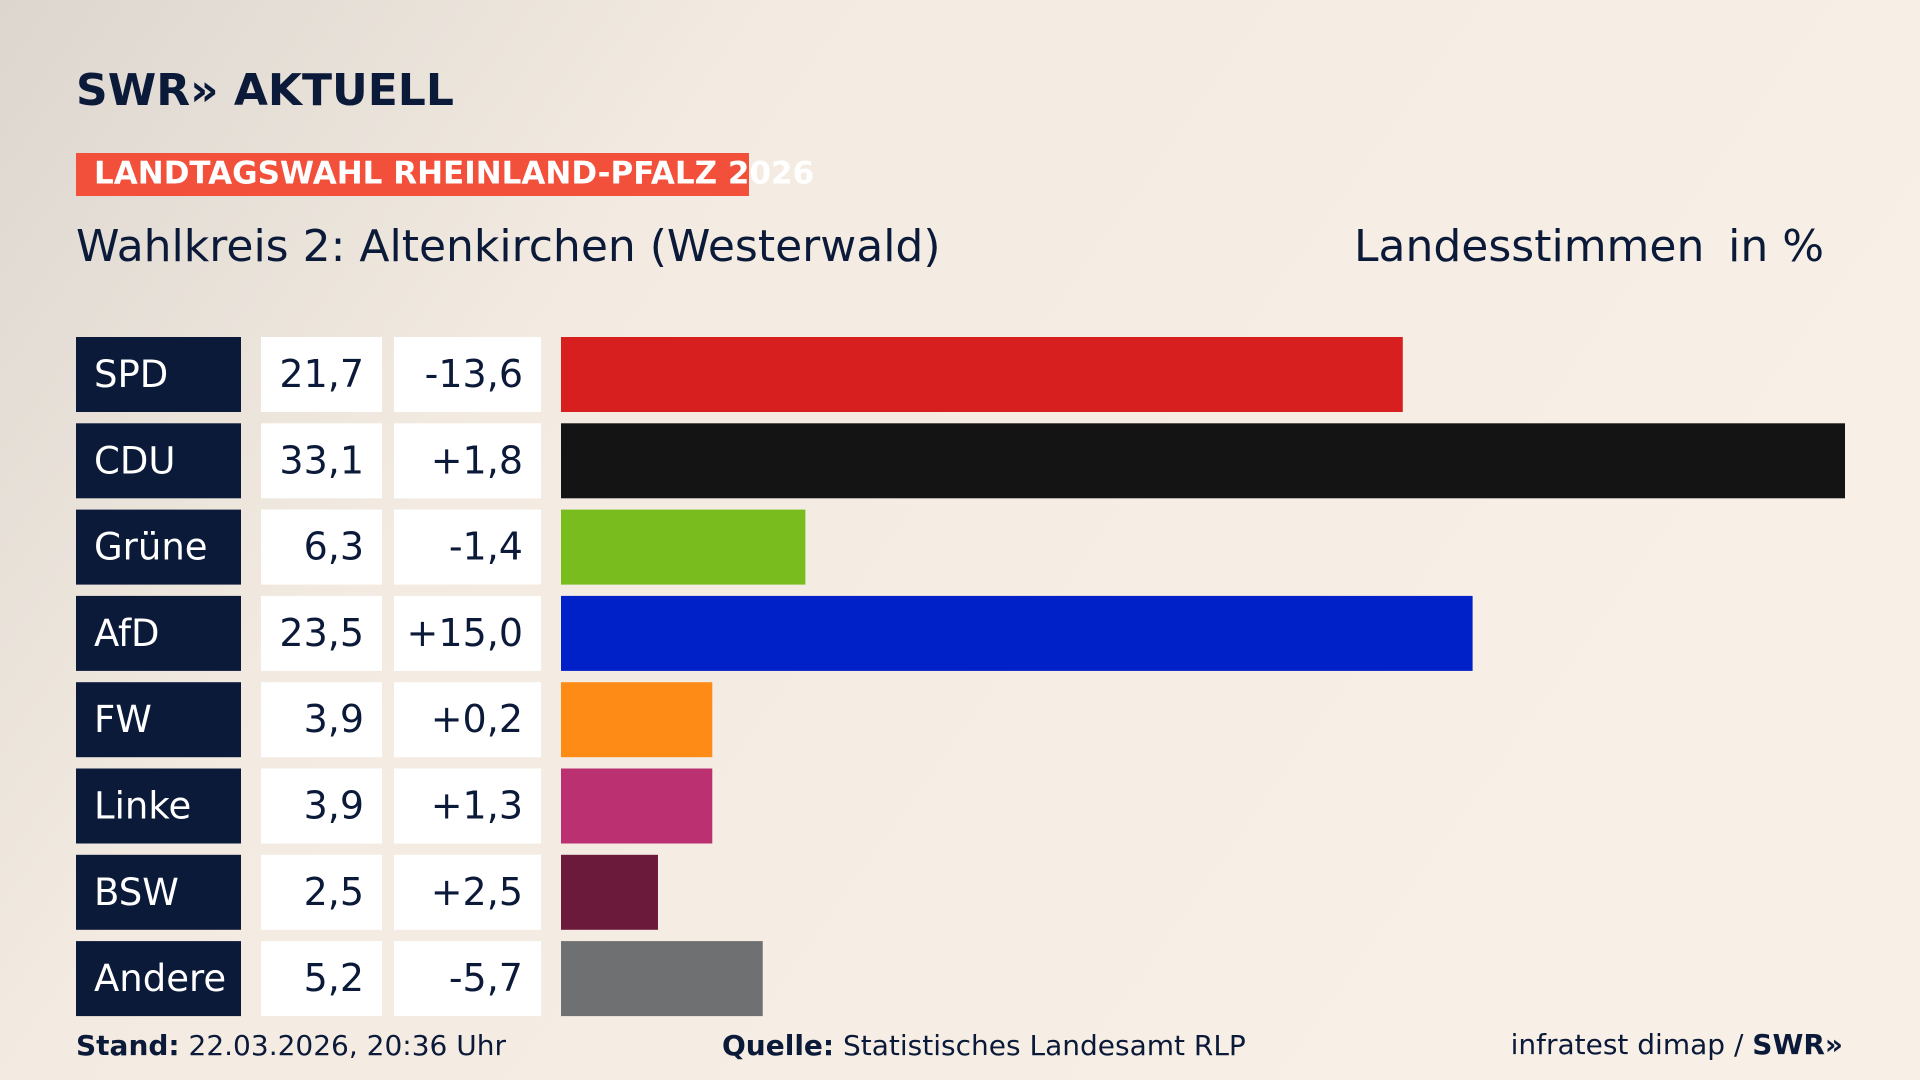  I want to click on source-value: Statistisches Landesamt RLP, so click(1044, 1045).